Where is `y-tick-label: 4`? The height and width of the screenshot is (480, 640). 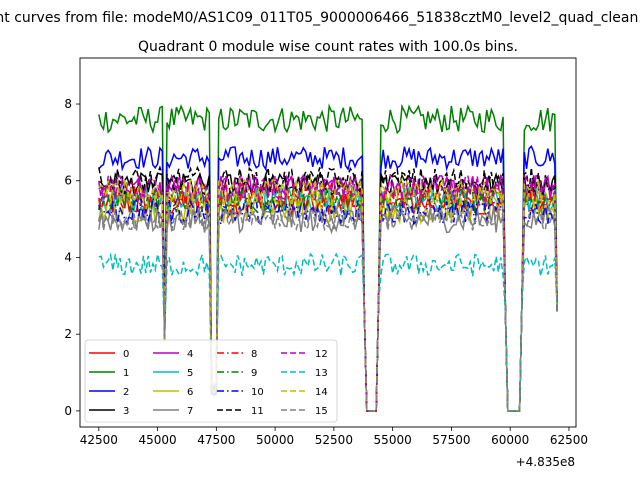
y-tick-label: 4 is located at coordinates (68, 257).